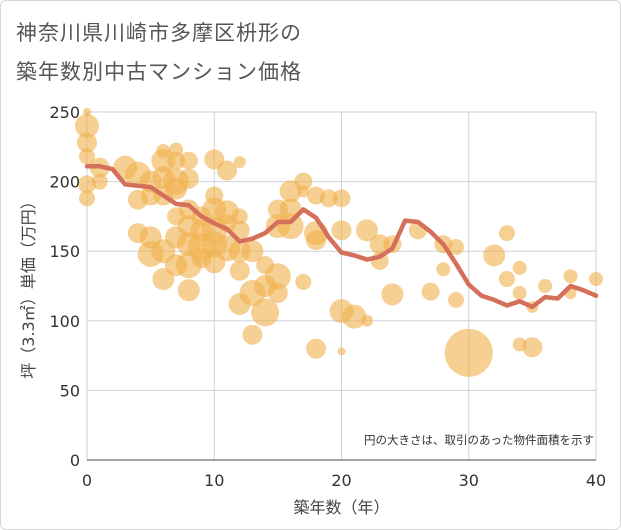 This screenshot has width=621, height=530. I want to click on chart-title-line-2: 築年数別中古マンション価格, so click(159, 72).